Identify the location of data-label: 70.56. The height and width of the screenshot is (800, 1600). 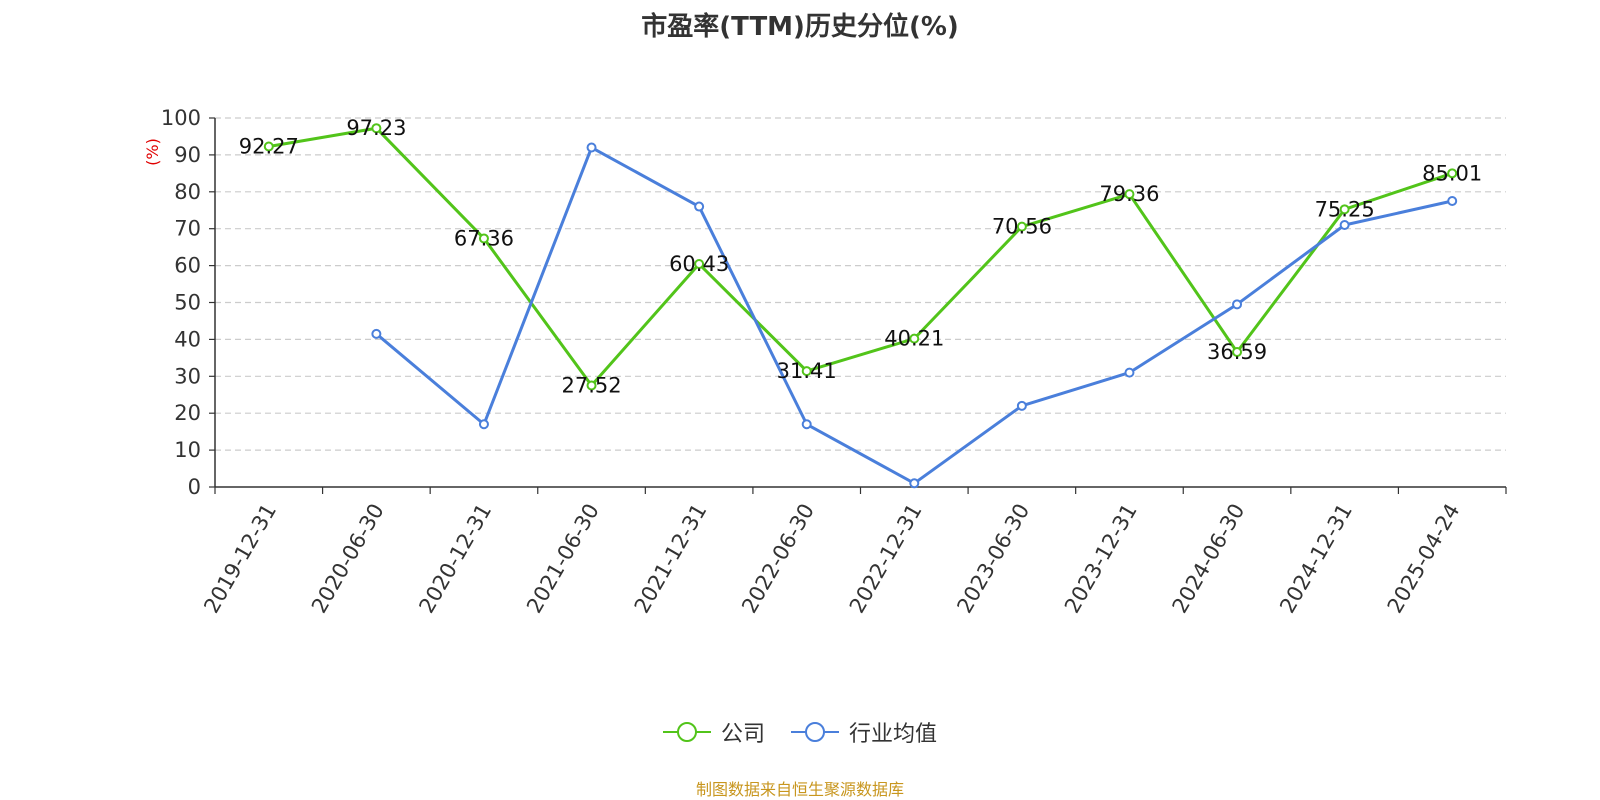
(1022, 227).